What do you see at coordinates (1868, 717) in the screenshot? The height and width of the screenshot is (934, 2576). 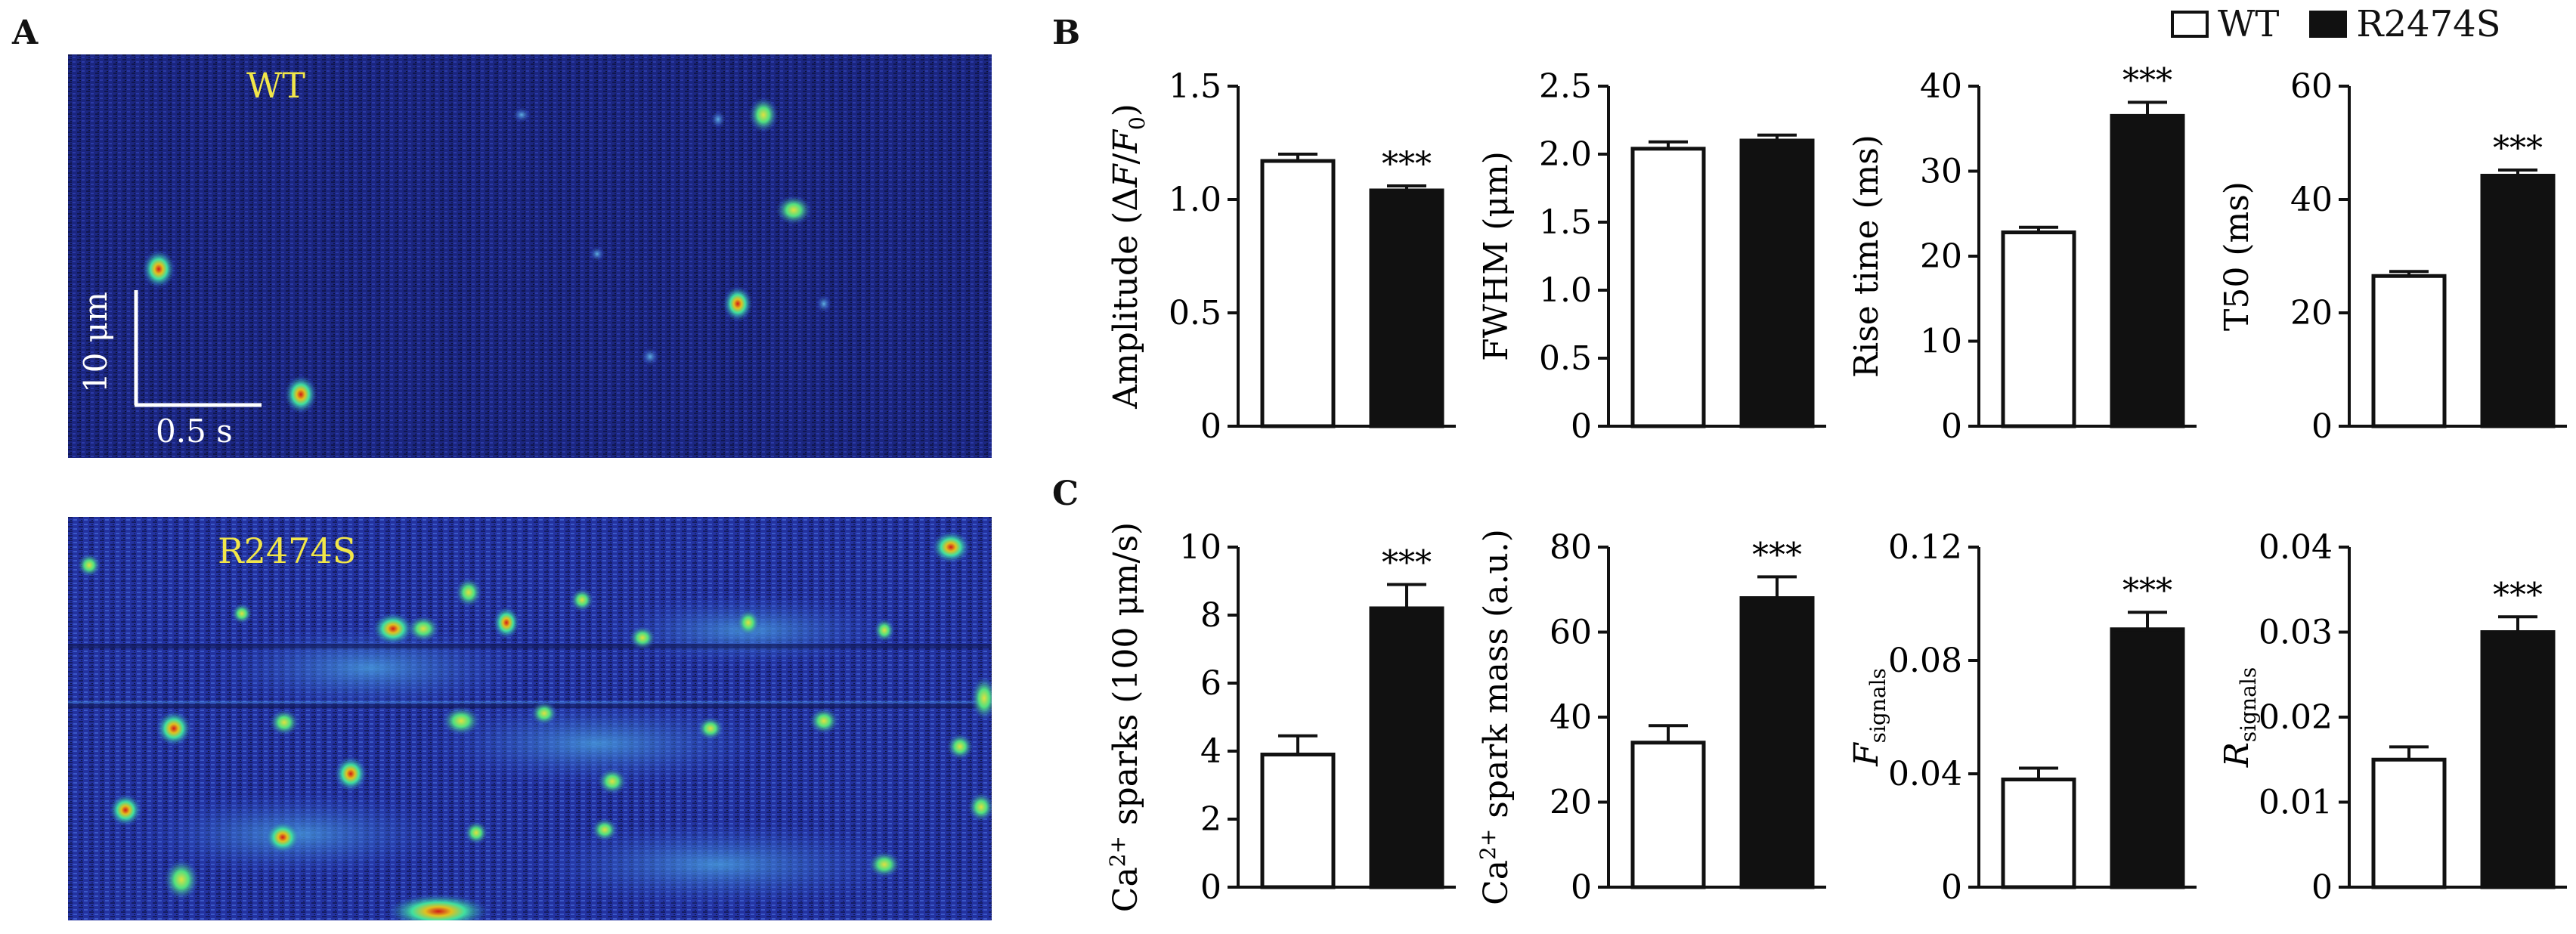 I see `y-axis-label: Fsignals` at bounding box center [1868, 717].